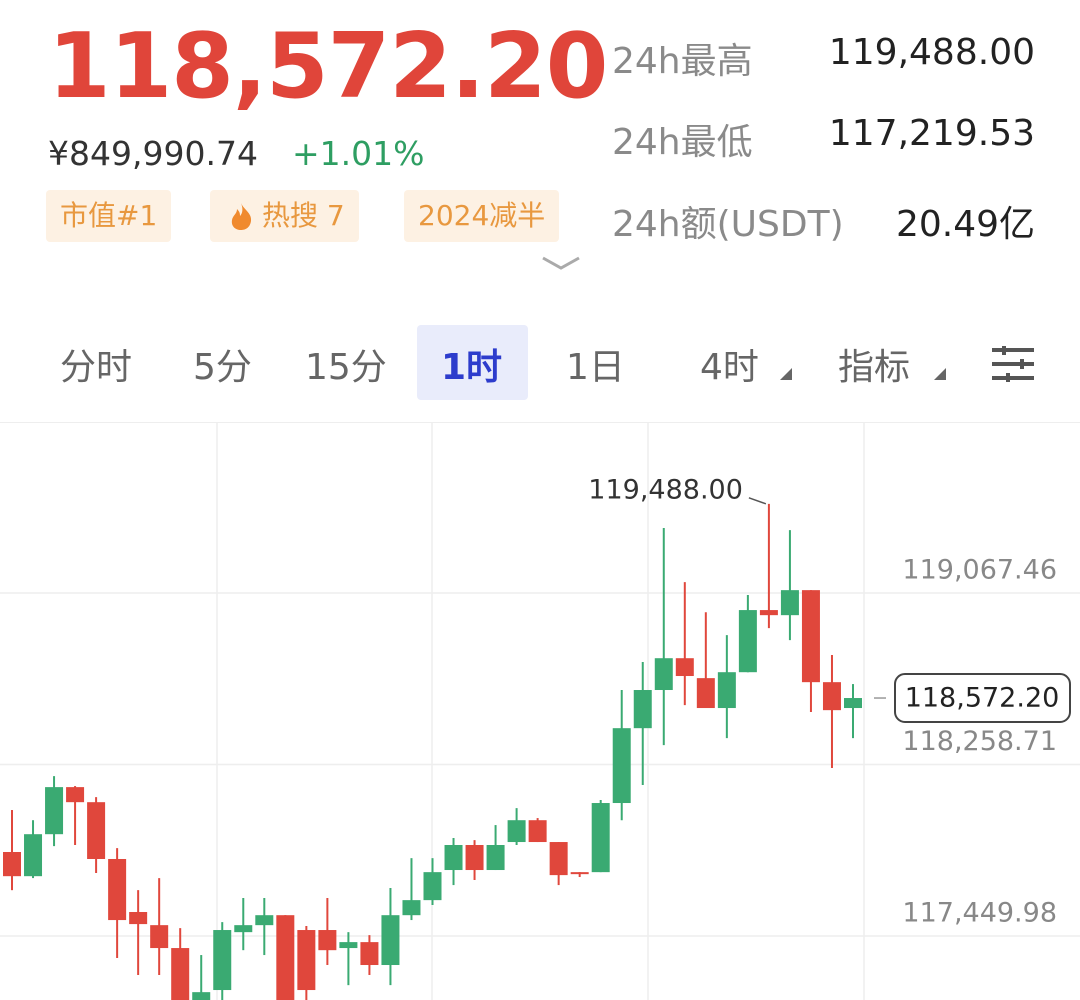  I want to click on last-price-label: 118,572.20, so click(982, 698).